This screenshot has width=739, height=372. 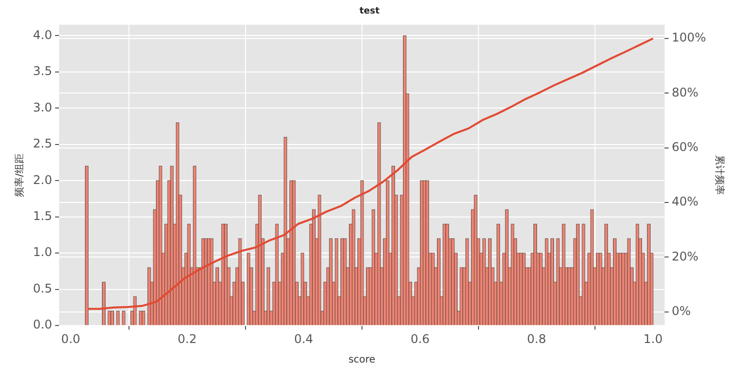 I want to click on y2-tick-label: 20%, so click(x=685, y=256).